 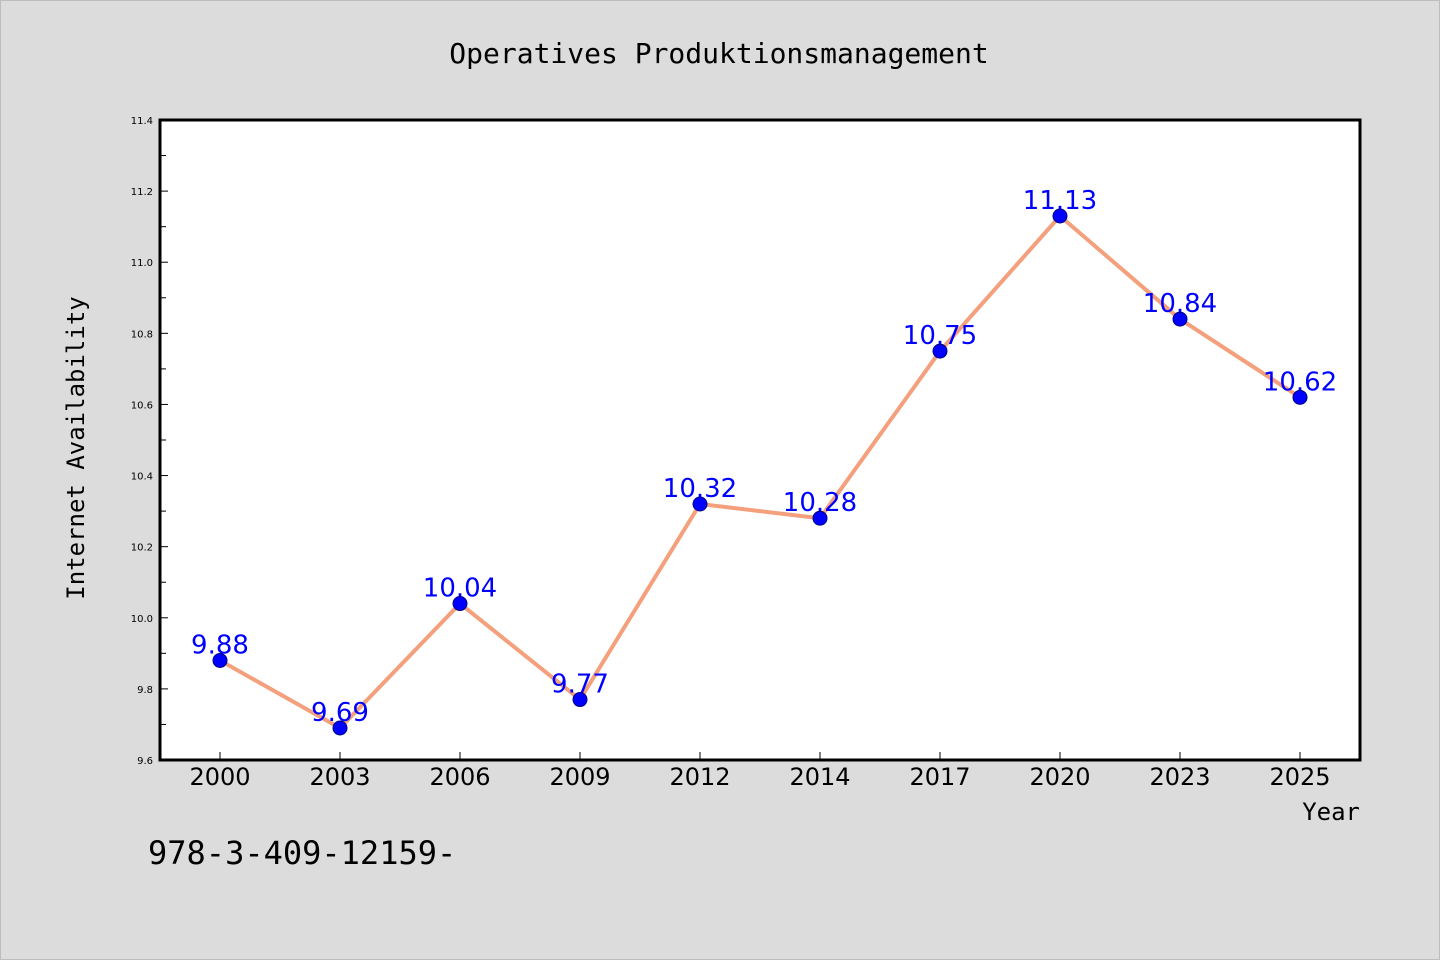 I want to click on data-label: 9.88, so click(x=220, y=645).